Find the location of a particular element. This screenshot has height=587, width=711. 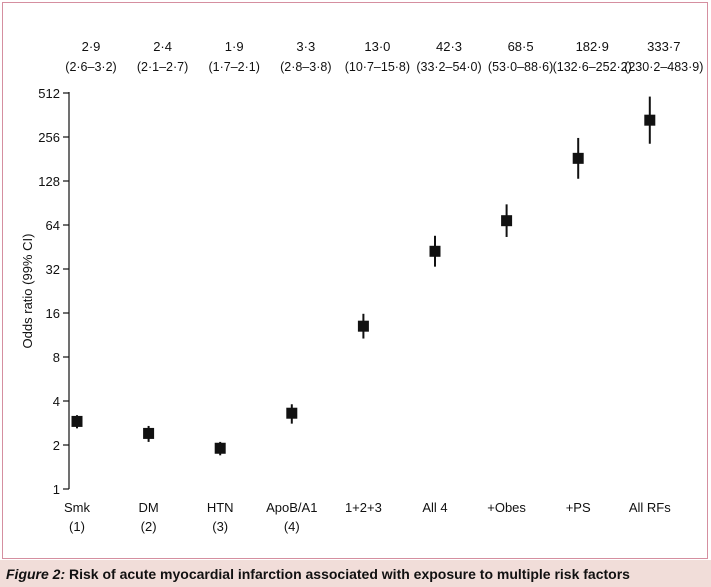

y-tick-label: 256 is located at coordinates (49, 137).